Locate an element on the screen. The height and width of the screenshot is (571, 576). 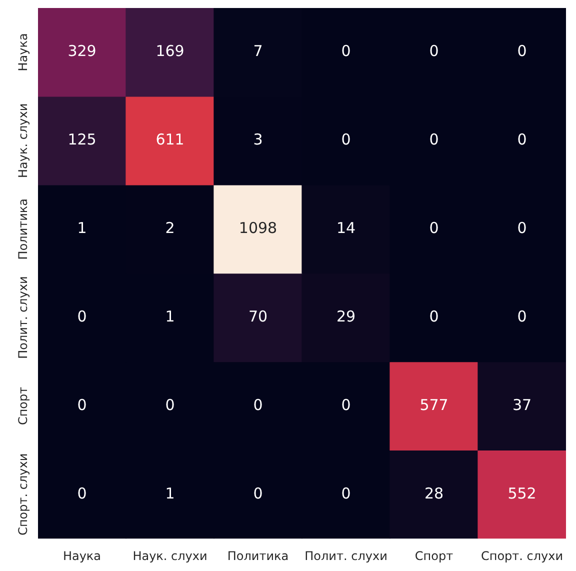
data-label: 2 is located at coordinates (170, 227).